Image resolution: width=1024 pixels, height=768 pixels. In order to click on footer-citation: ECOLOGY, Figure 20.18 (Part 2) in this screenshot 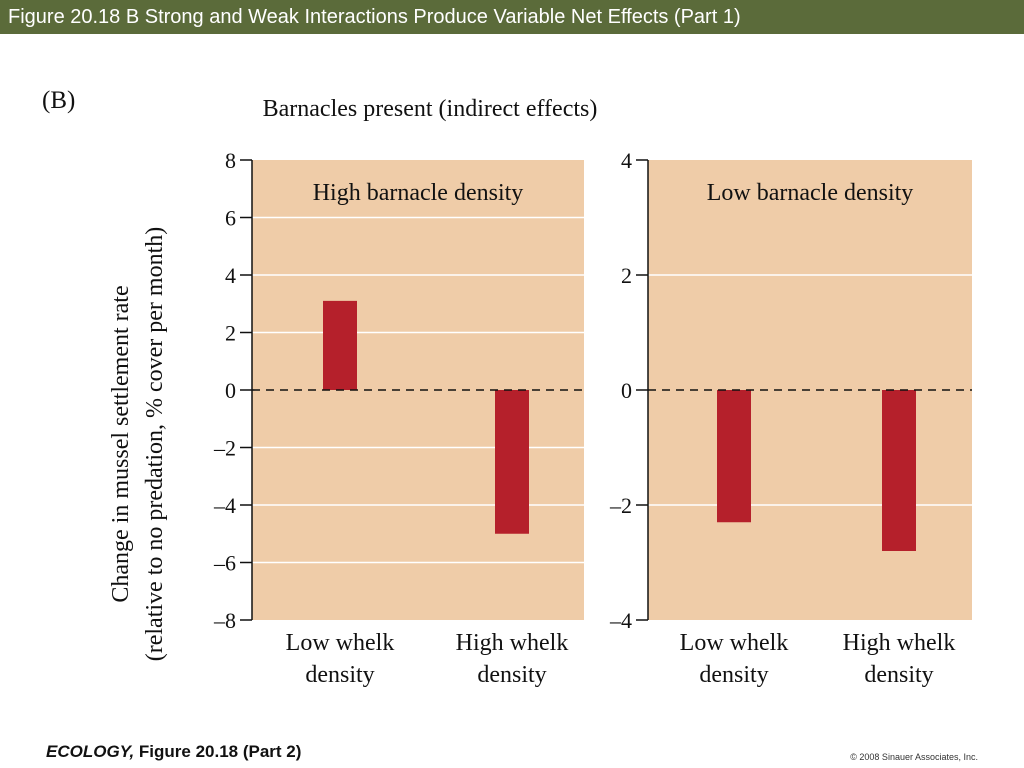, I will do `click(173, 752)`.